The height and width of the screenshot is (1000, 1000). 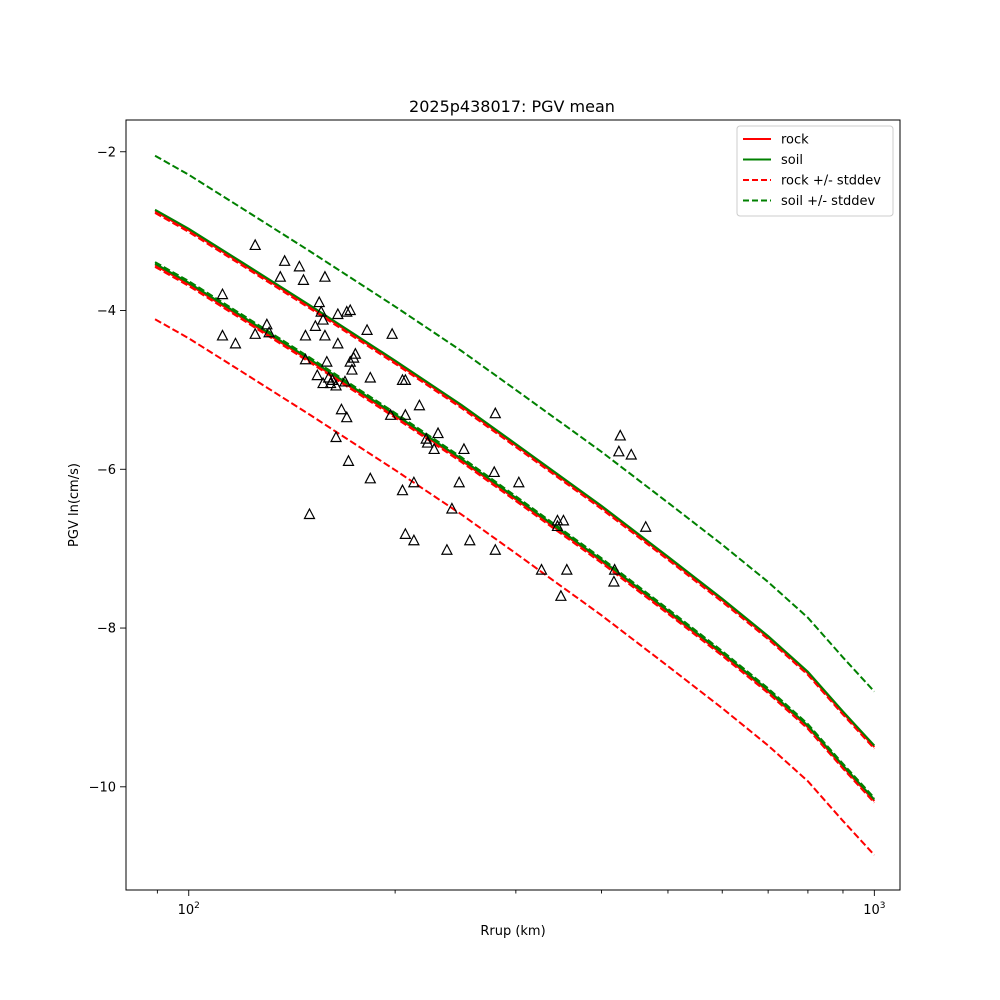 What do you see at coordinates (828, 201) in the screenshot?
I see `legend-entry-label: soil +/- stddev` at bounding box center [828, 201].